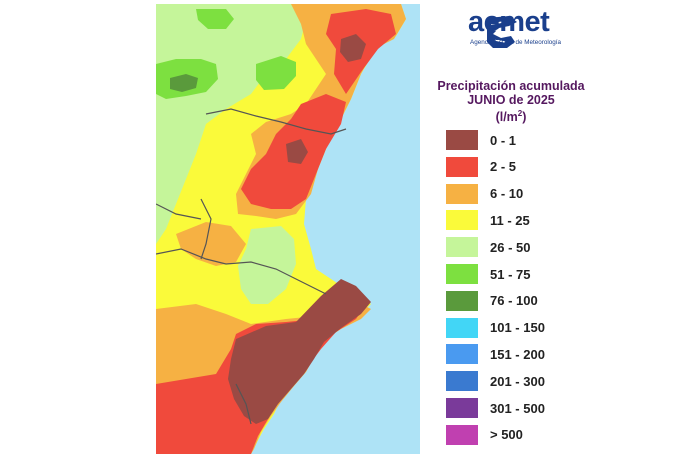  Describe the element at coordinates (299, 351) in the screenshot. I see `precip-zone-0-1-south` at that location.